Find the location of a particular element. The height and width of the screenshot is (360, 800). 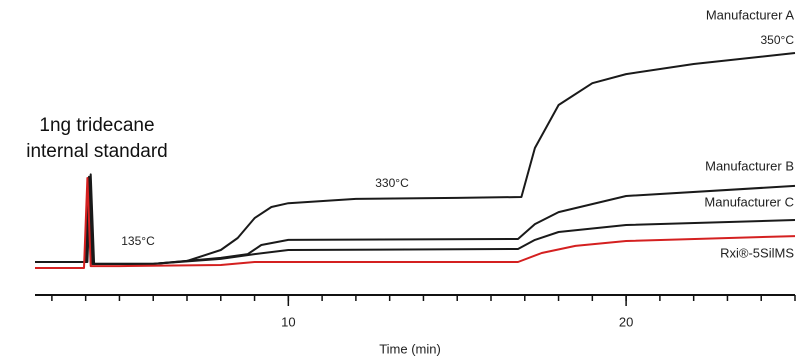

legend-label: Manufacturer C is located at coordinates (749, 201).